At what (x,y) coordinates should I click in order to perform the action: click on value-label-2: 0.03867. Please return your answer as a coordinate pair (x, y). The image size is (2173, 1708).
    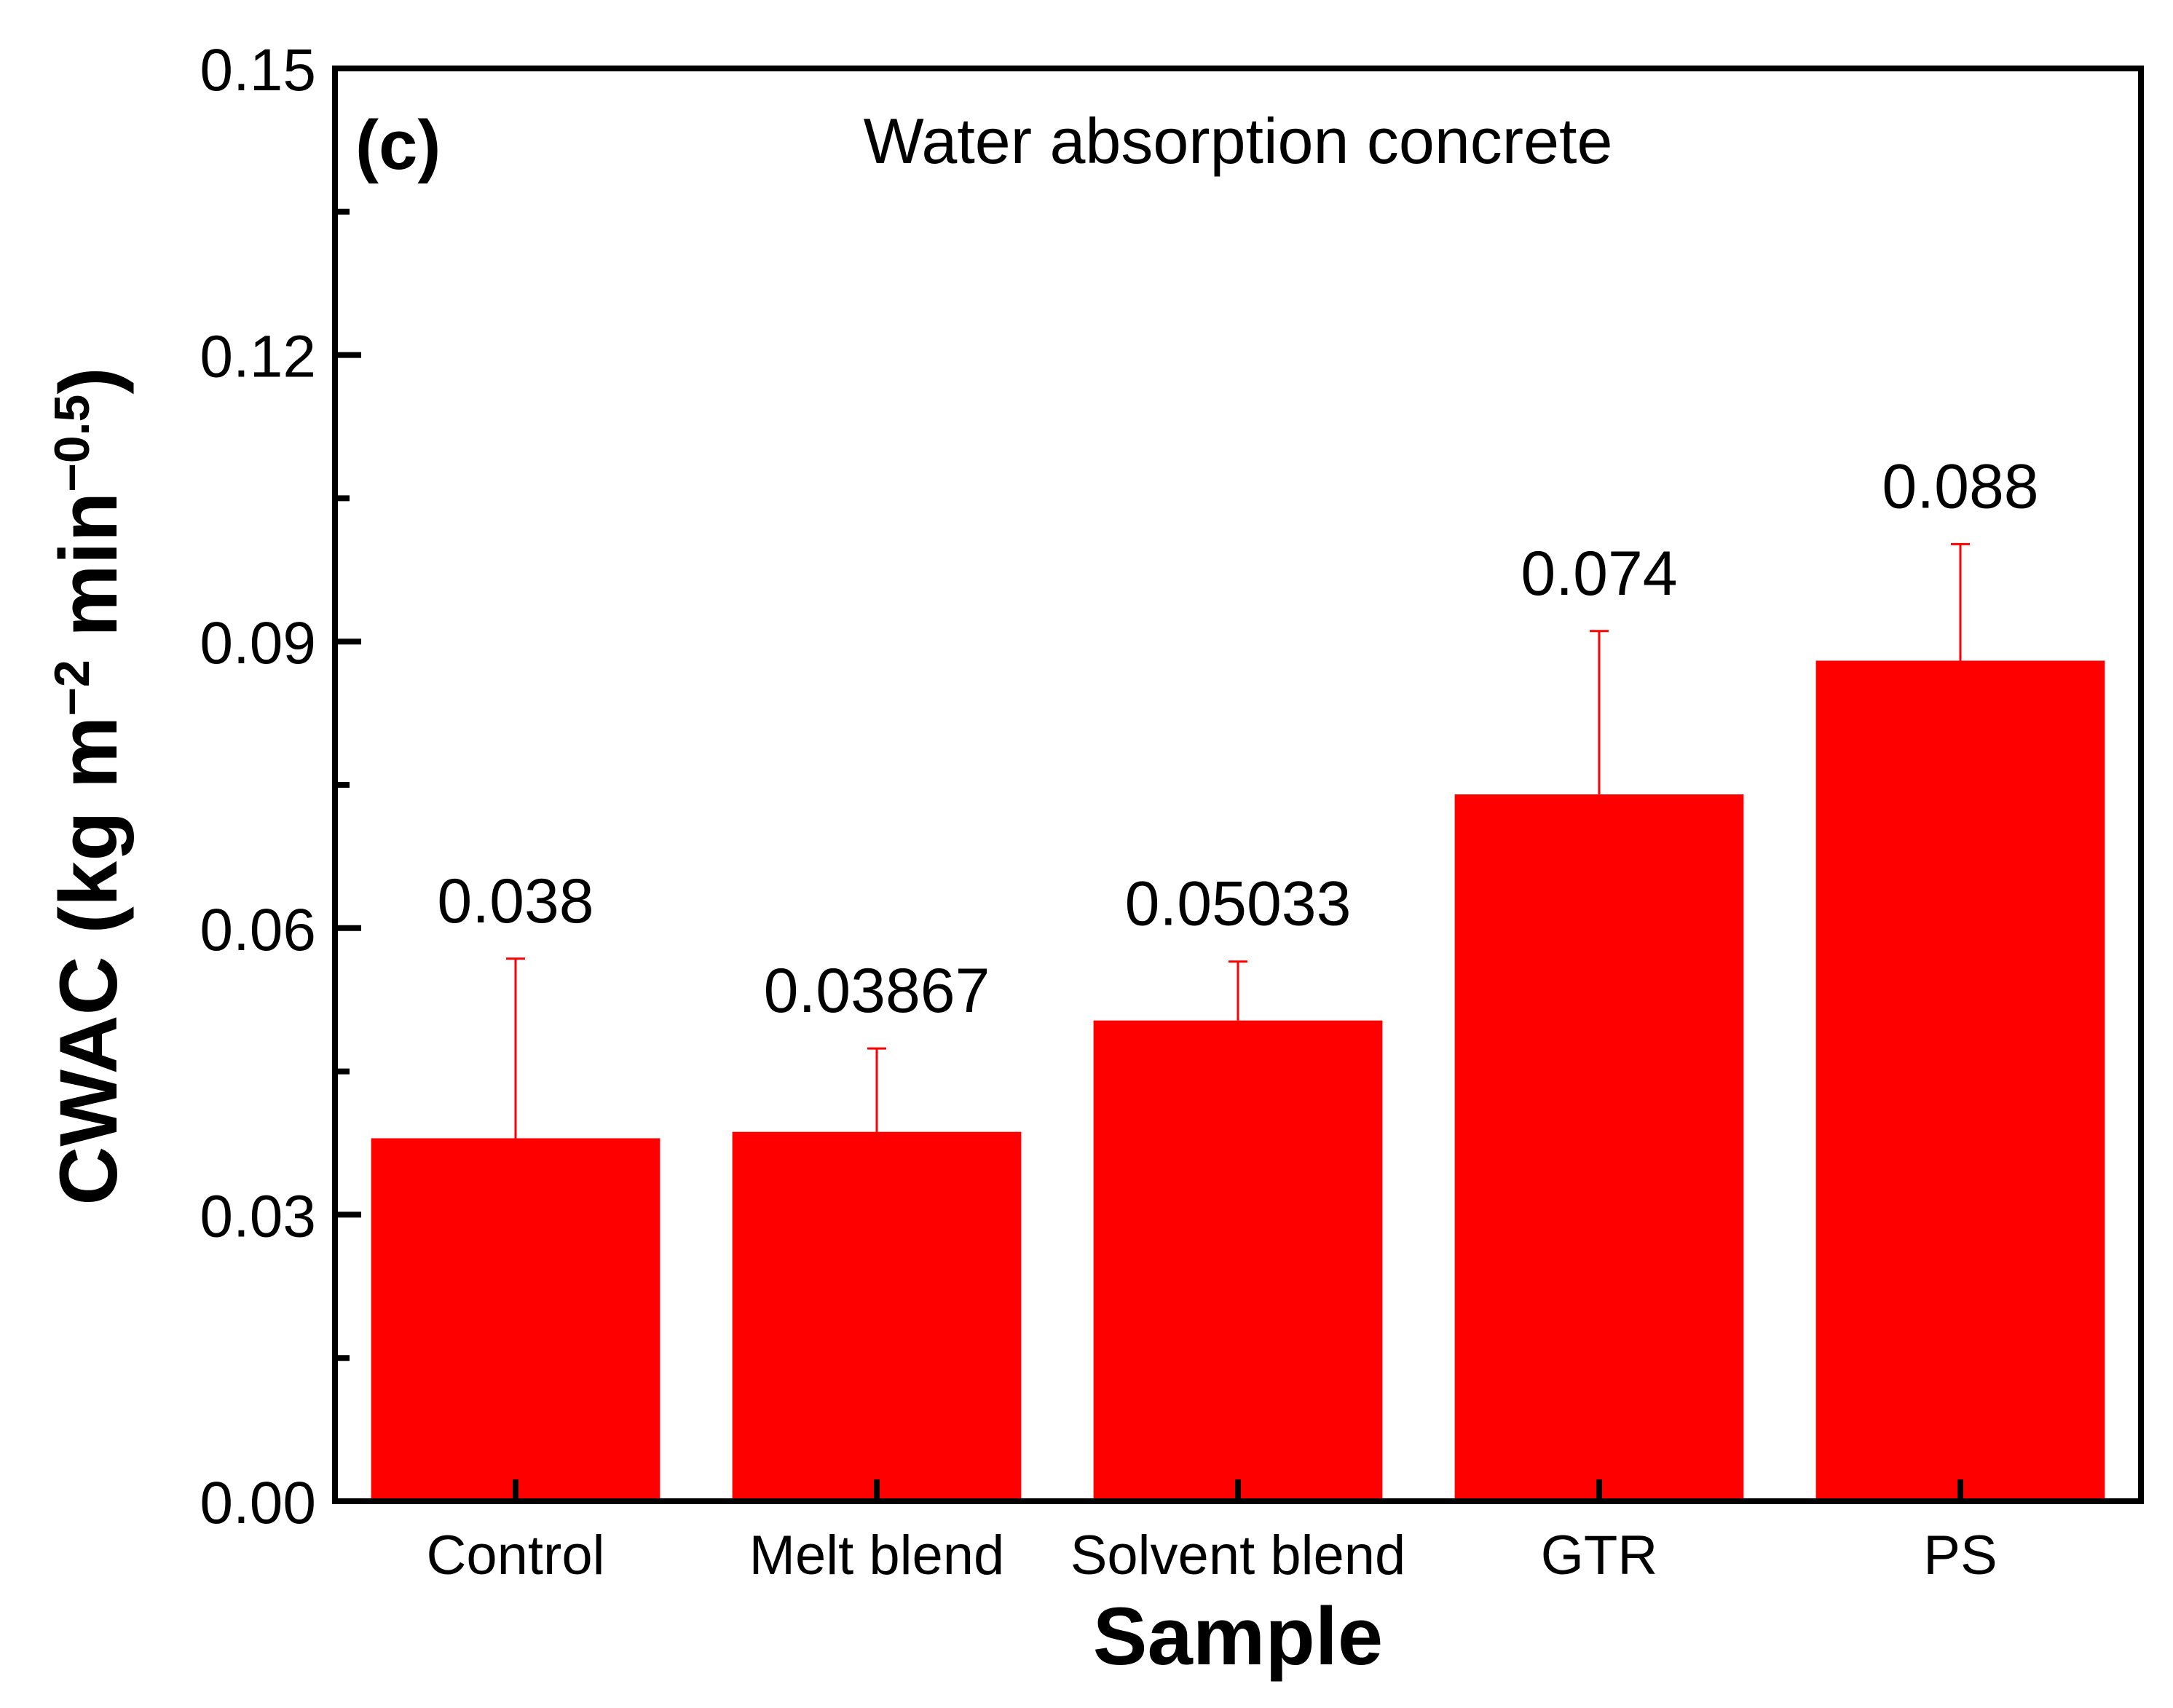
    Looking at the image, I should click on (877, 991).